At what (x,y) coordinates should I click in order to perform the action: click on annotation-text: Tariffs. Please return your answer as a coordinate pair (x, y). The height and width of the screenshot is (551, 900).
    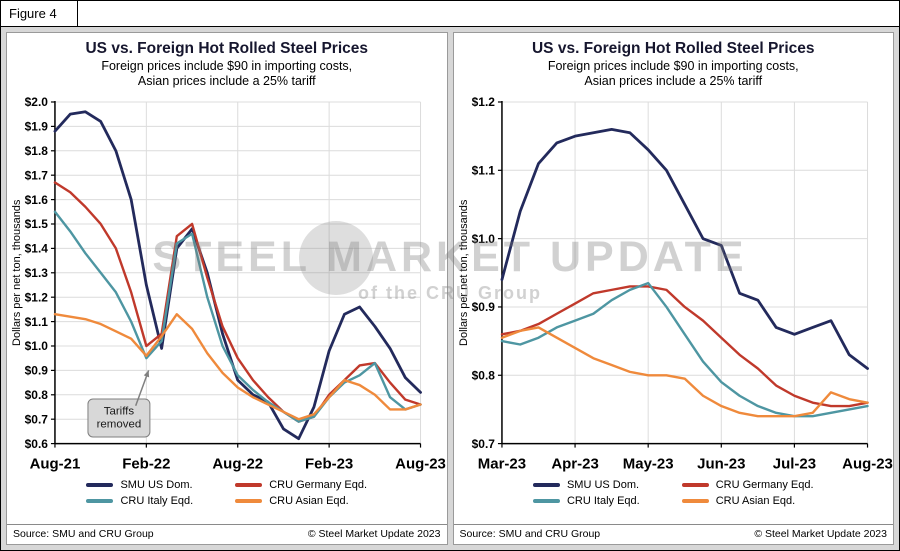
    Looking at the image, I should click on (119, 411).